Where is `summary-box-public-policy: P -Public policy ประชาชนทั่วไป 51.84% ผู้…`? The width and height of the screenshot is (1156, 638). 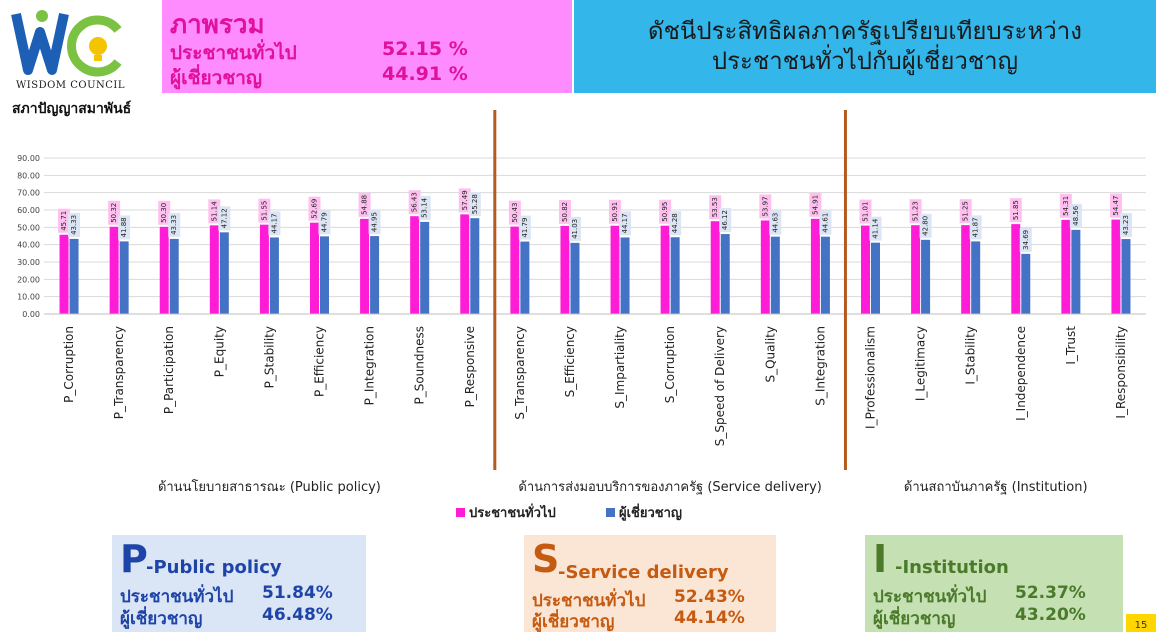 summary-box-public-policy: P -Public policy ประชาชนทั่วไป 51.84% ผู้… is located at coordinates (239, 583).